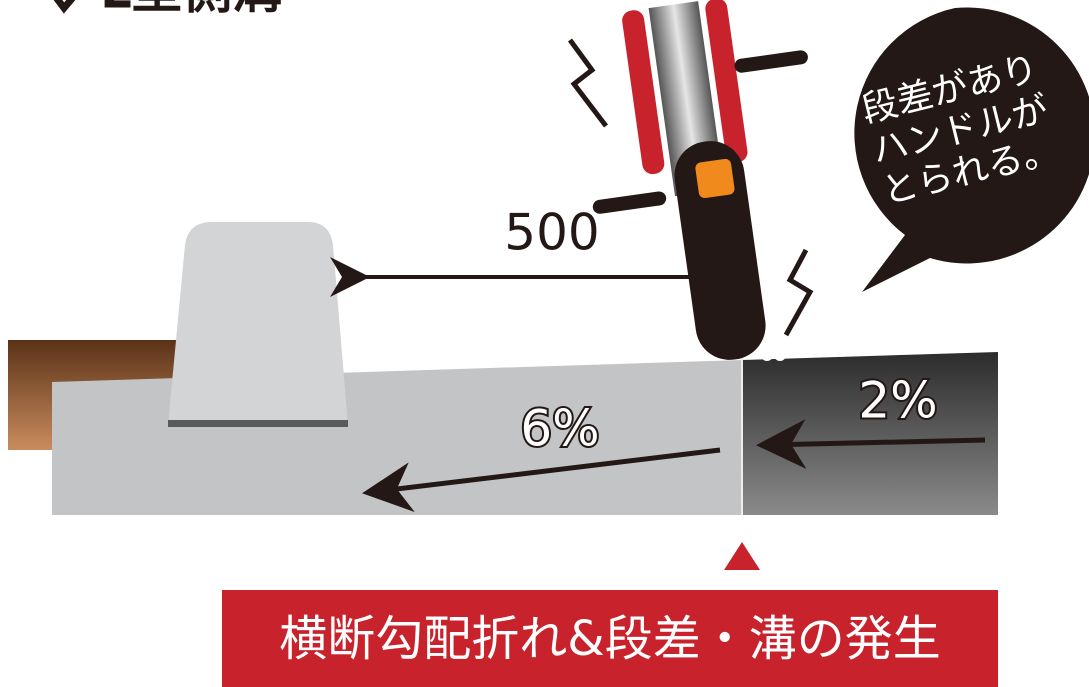 The height and width of the screenshot is (687, 1089). Describe the element at coordinates (971, 149) in the screenshot. I see `speech-bubble` at that location.